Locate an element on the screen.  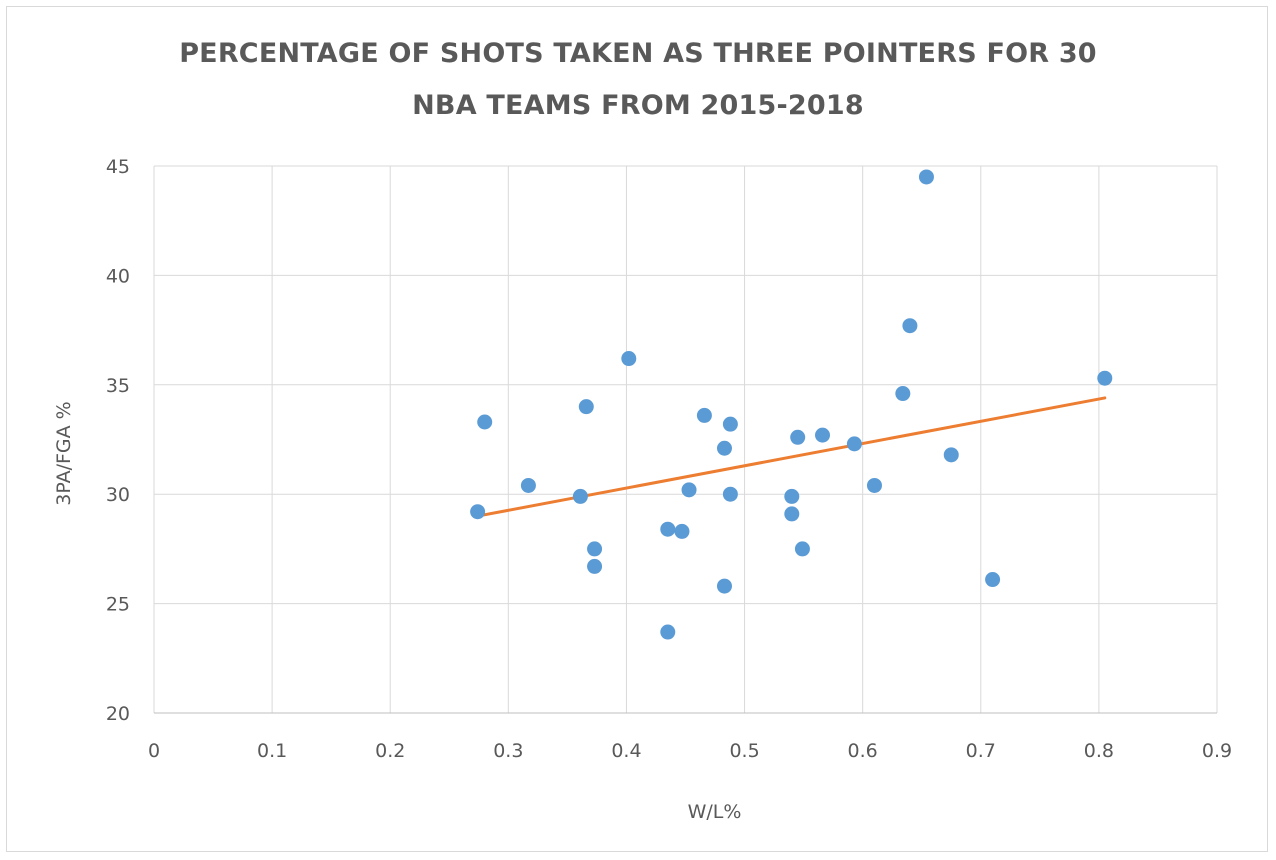
y-tick-label: 30 is located at coordinates (118, 495).